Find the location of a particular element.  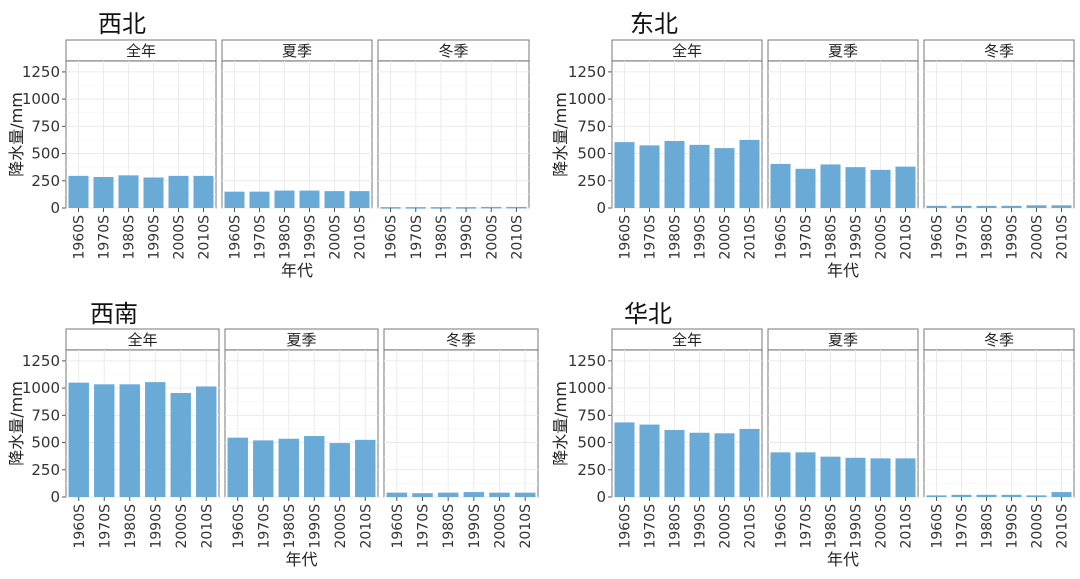

region-title: 东北 is located at coordinates (654, 24).